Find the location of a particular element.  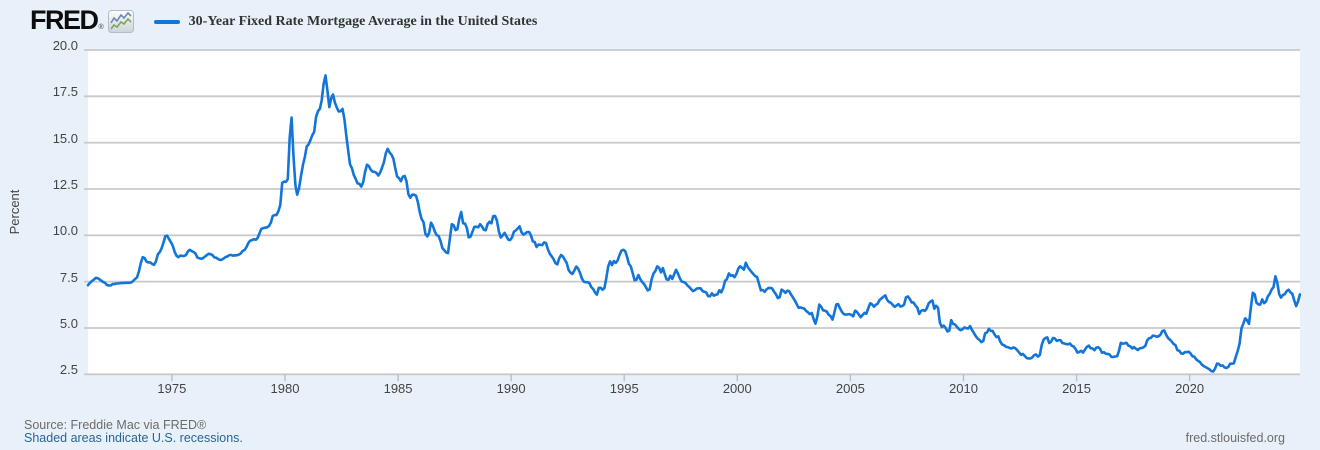

y-tick-label-2.5: 2.5 is located at coordinates (68, 370).